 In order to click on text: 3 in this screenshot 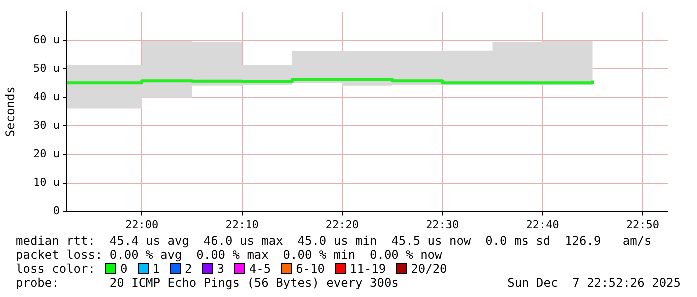, I will do `click(220, 269)`.